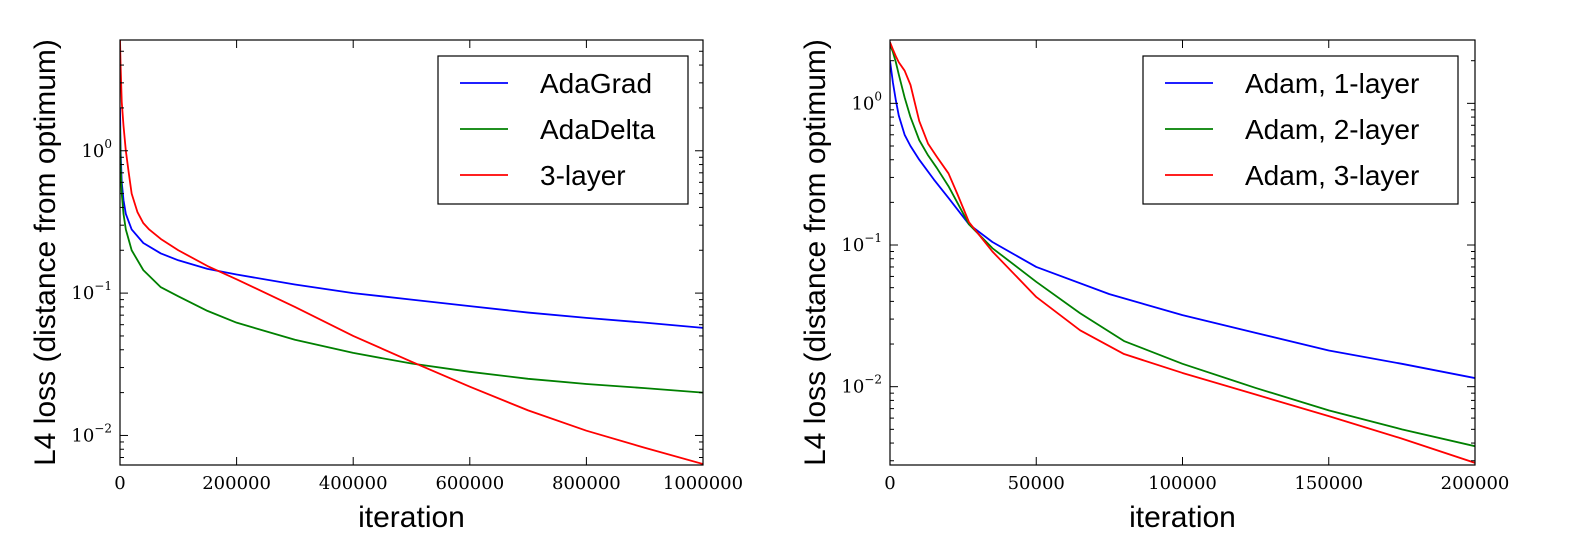 The width and height of the screenshot is (1590, 549). Describe the element at coordinates (1328, 483) in the screenshot. I see `x-tick-label: 150000` at that location.